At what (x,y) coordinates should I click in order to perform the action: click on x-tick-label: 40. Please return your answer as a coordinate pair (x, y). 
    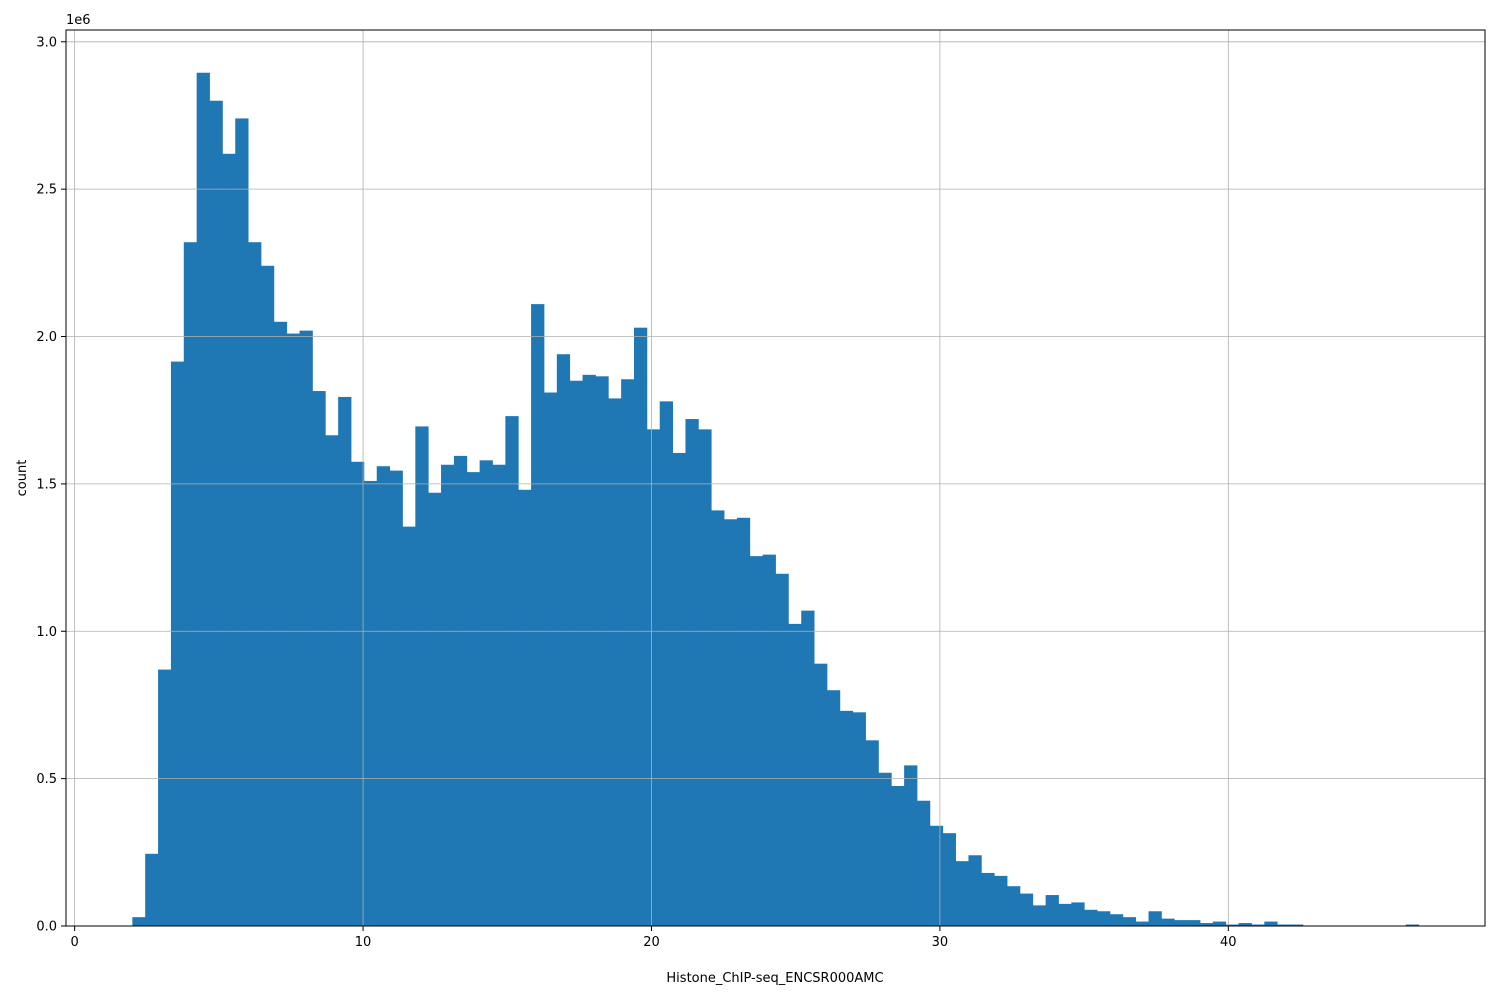
    Looking at the image, I should click on (1228, 942).